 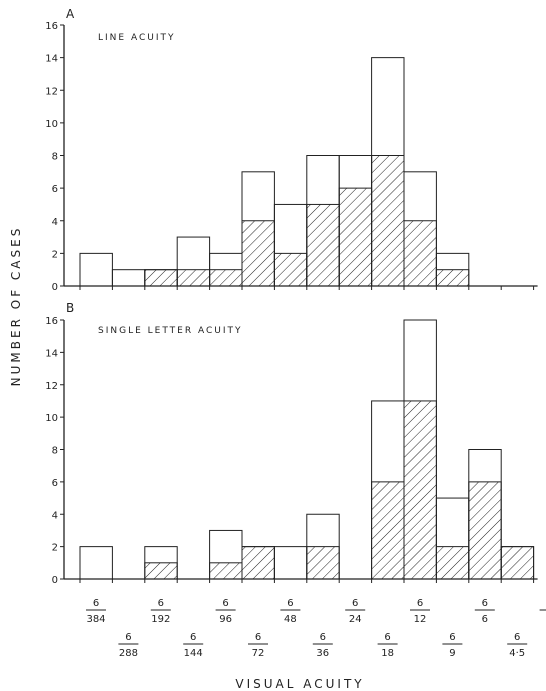 I want to click on x-tick-denominator: 192, so click(x=160, y=619).